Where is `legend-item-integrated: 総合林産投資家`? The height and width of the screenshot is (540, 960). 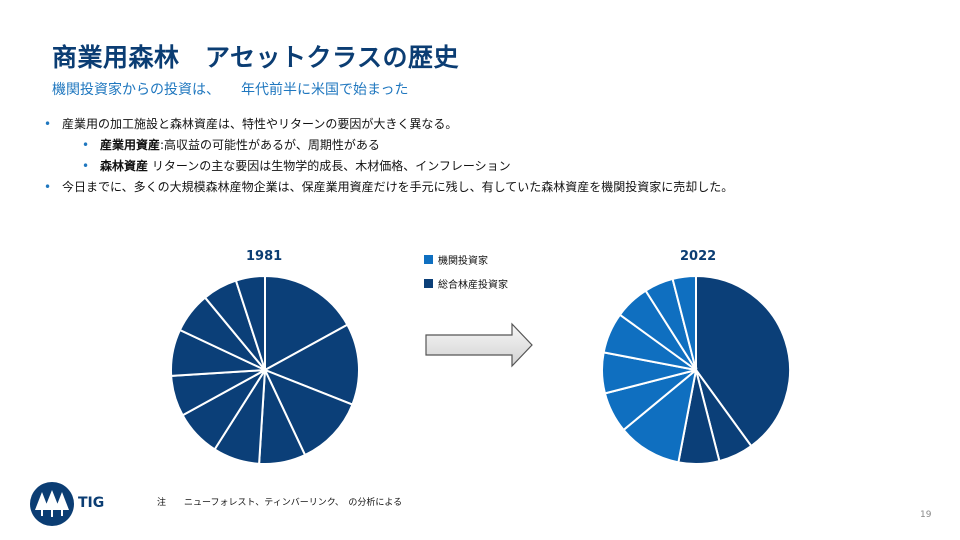
legend-item-integrated: 総合林産投資家 is located at coordinates (466, 283).